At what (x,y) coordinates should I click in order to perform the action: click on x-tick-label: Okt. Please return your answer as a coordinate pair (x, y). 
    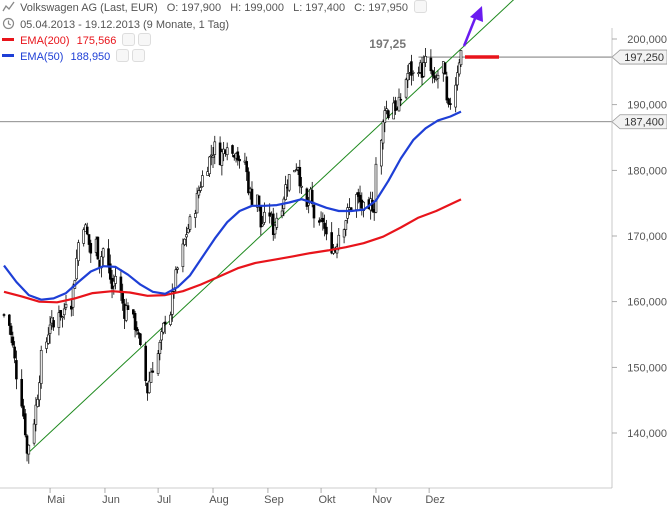
    Looking at the image, I should click on (327, 500).